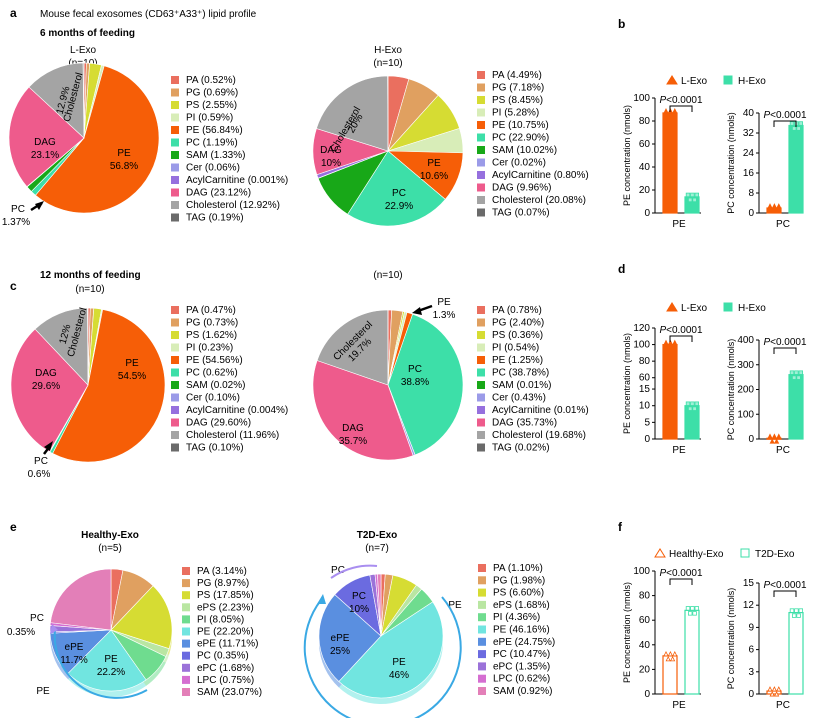 This screenshot has width=827, height=718. I want to click on legend-item: PS (2.55%), so click(211, 105).